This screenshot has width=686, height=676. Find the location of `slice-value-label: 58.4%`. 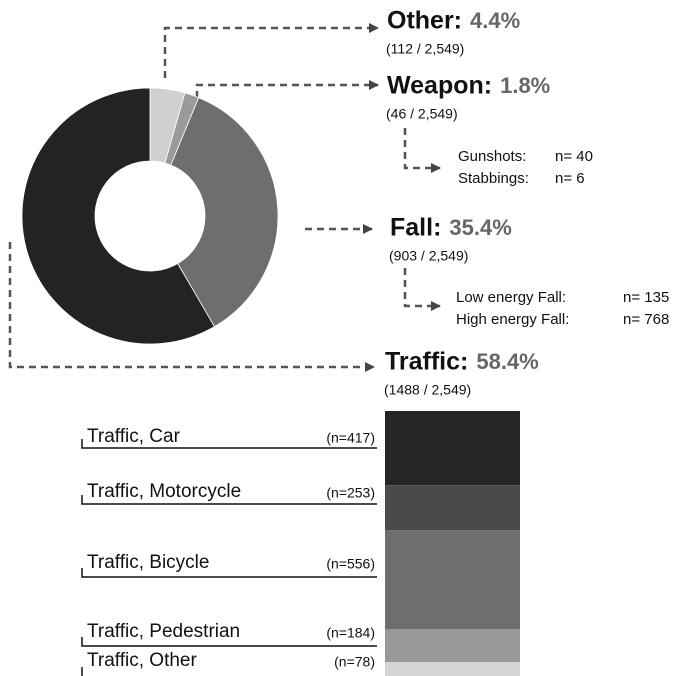

slice-value-label: 58.4% is located at coordinates (507, 361).